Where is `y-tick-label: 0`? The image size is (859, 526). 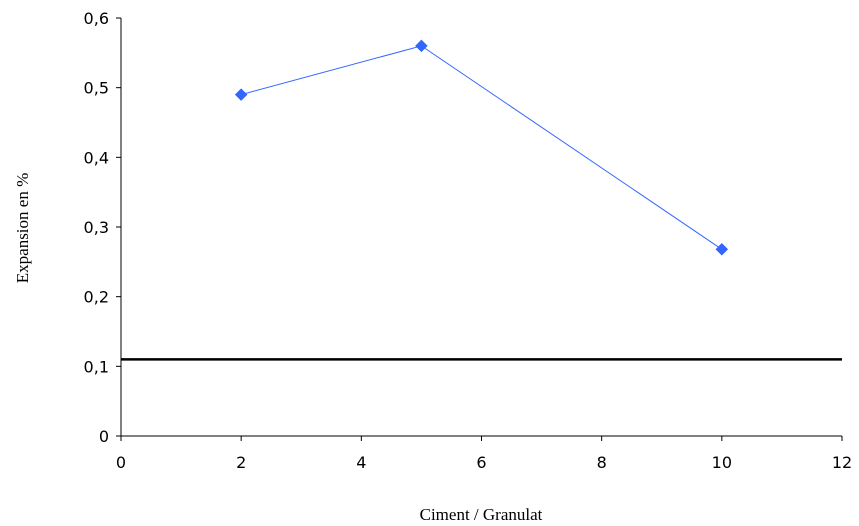
y-tick-label: 0 is located at coordinates (104, 436).